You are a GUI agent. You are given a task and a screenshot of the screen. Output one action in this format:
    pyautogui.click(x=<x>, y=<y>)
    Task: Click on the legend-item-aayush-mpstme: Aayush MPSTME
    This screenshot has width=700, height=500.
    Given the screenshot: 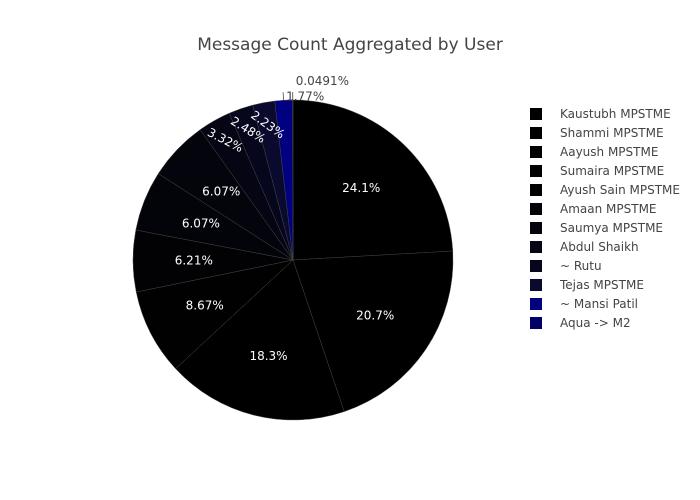 What is the action you would take?
    pyautogui.click(x=594, y=152)
    